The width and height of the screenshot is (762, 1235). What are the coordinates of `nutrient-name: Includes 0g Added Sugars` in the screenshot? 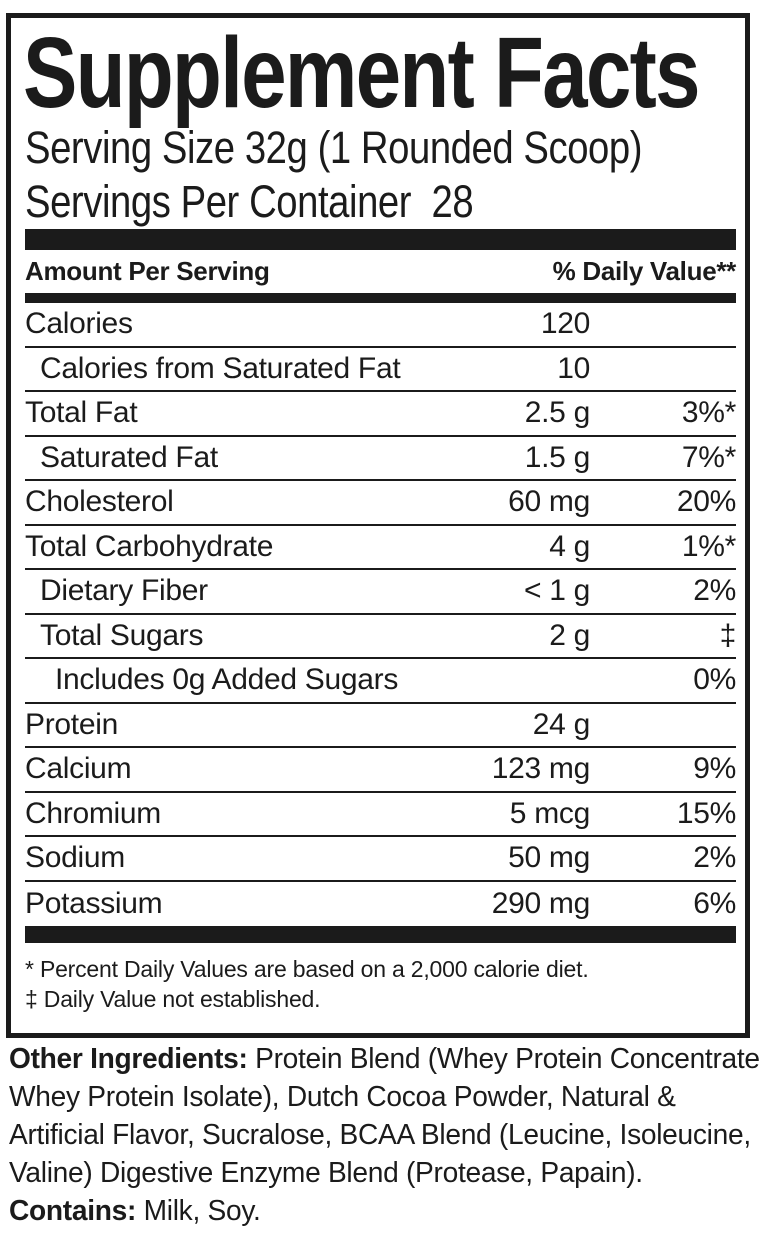 It's located at (227, 680).